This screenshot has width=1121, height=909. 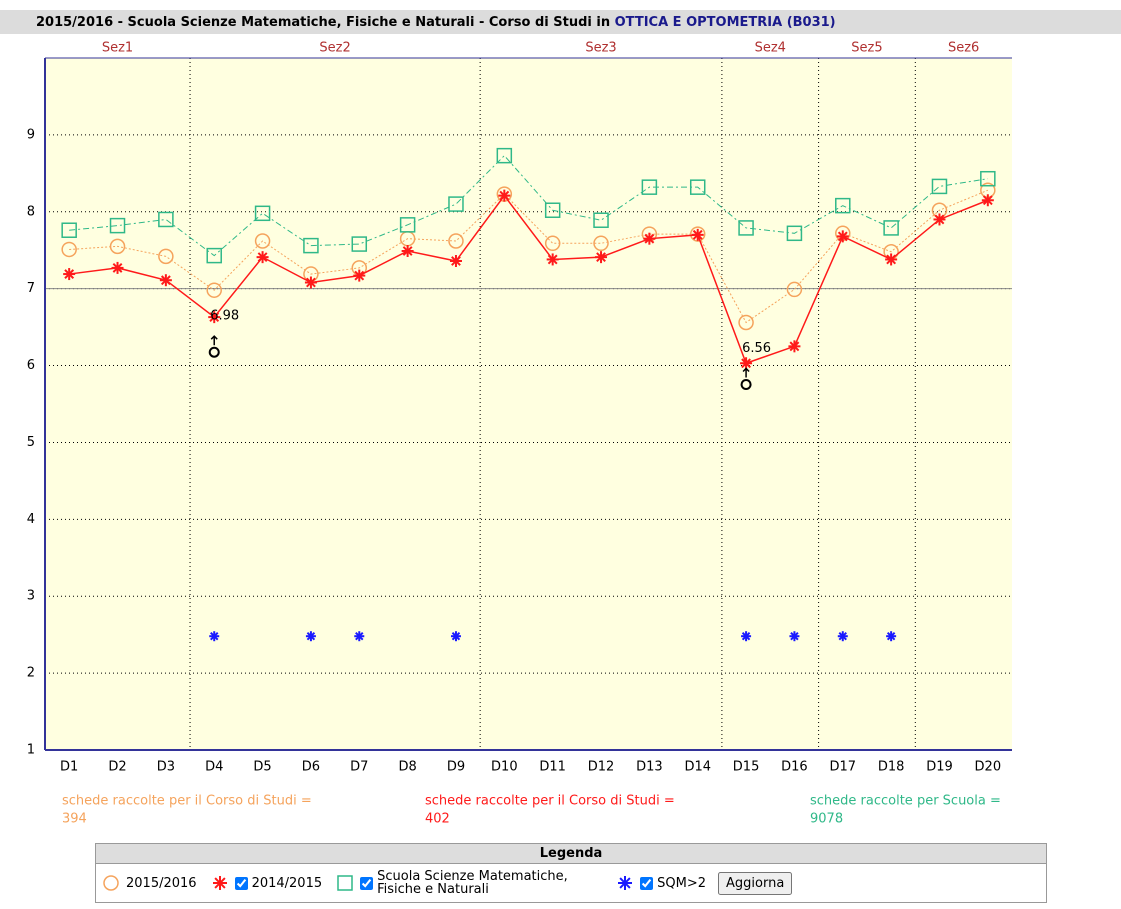 What do you see at coordinates (571, 854) in the screenshot?
I see `legend-title: Legenda` at bounding box center [571, 854].